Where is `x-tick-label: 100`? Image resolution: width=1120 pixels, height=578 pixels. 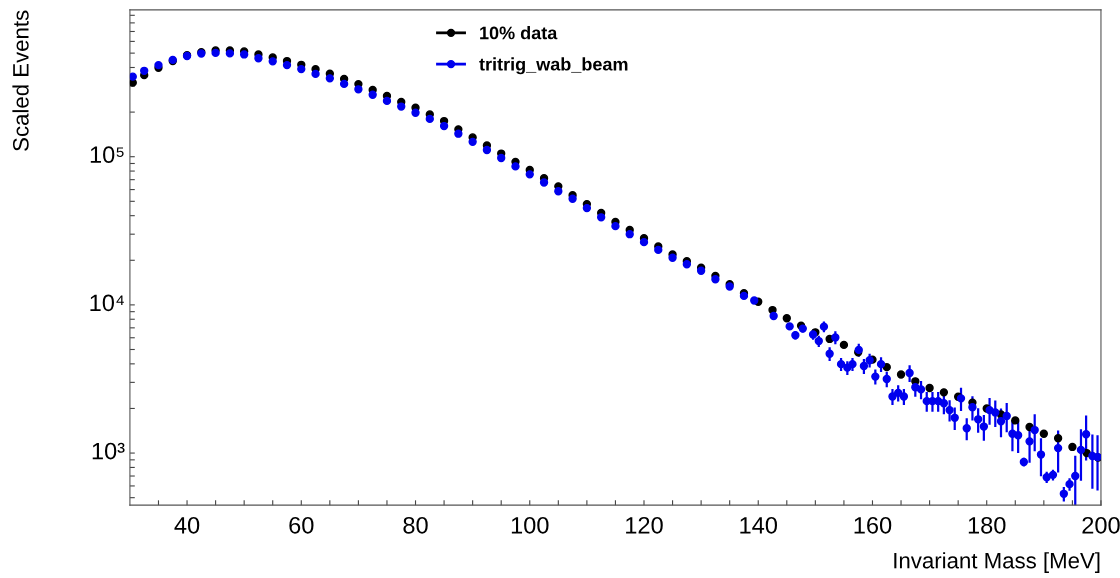 x-tick-label: 100 is located at coordinates (530, 525).